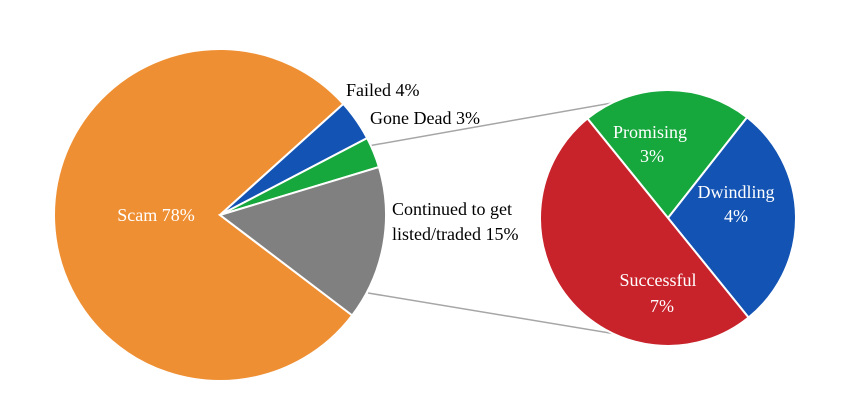 The height and width of the screenshot is (414, 864). What do you see at coordinates (455, 234) in the screenshot?
I see `slice-label-continued-line2: listed/traded 15%` at bounding box center [455, 234].